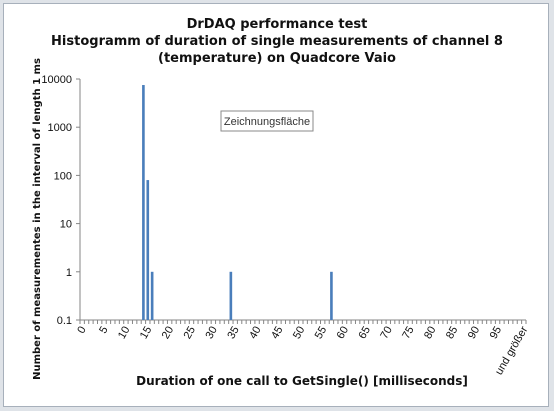  I want to click on tooltip-text: Zeichnungsfläche, so click(267, 122).